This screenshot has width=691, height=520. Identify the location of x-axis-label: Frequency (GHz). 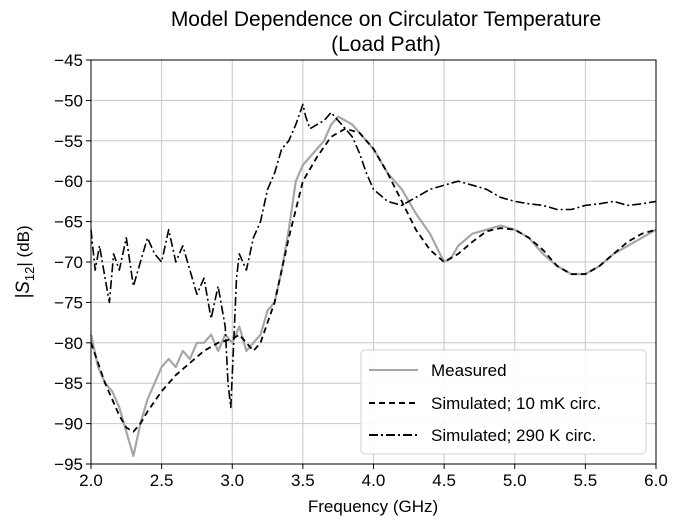
(373, 506).